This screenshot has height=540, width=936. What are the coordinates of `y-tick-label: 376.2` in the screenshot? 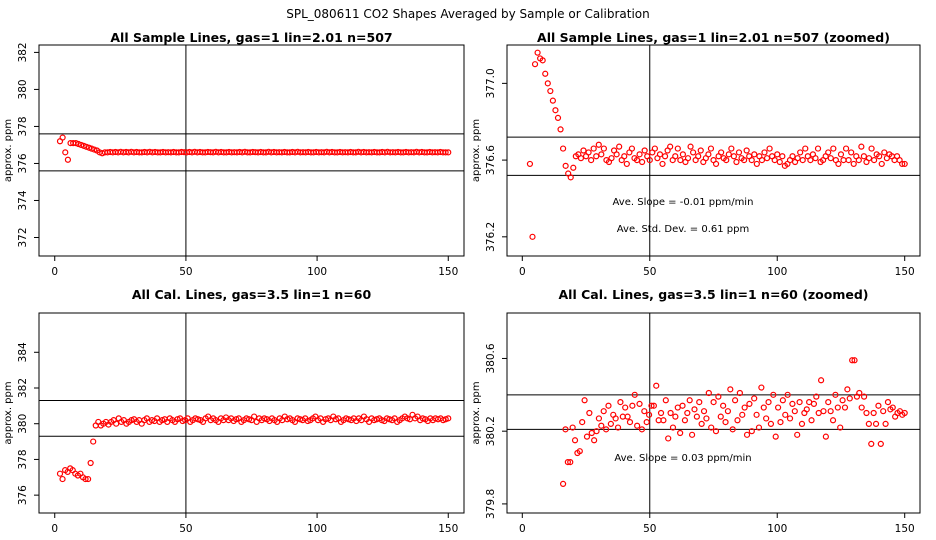 It's located at (491, 237).